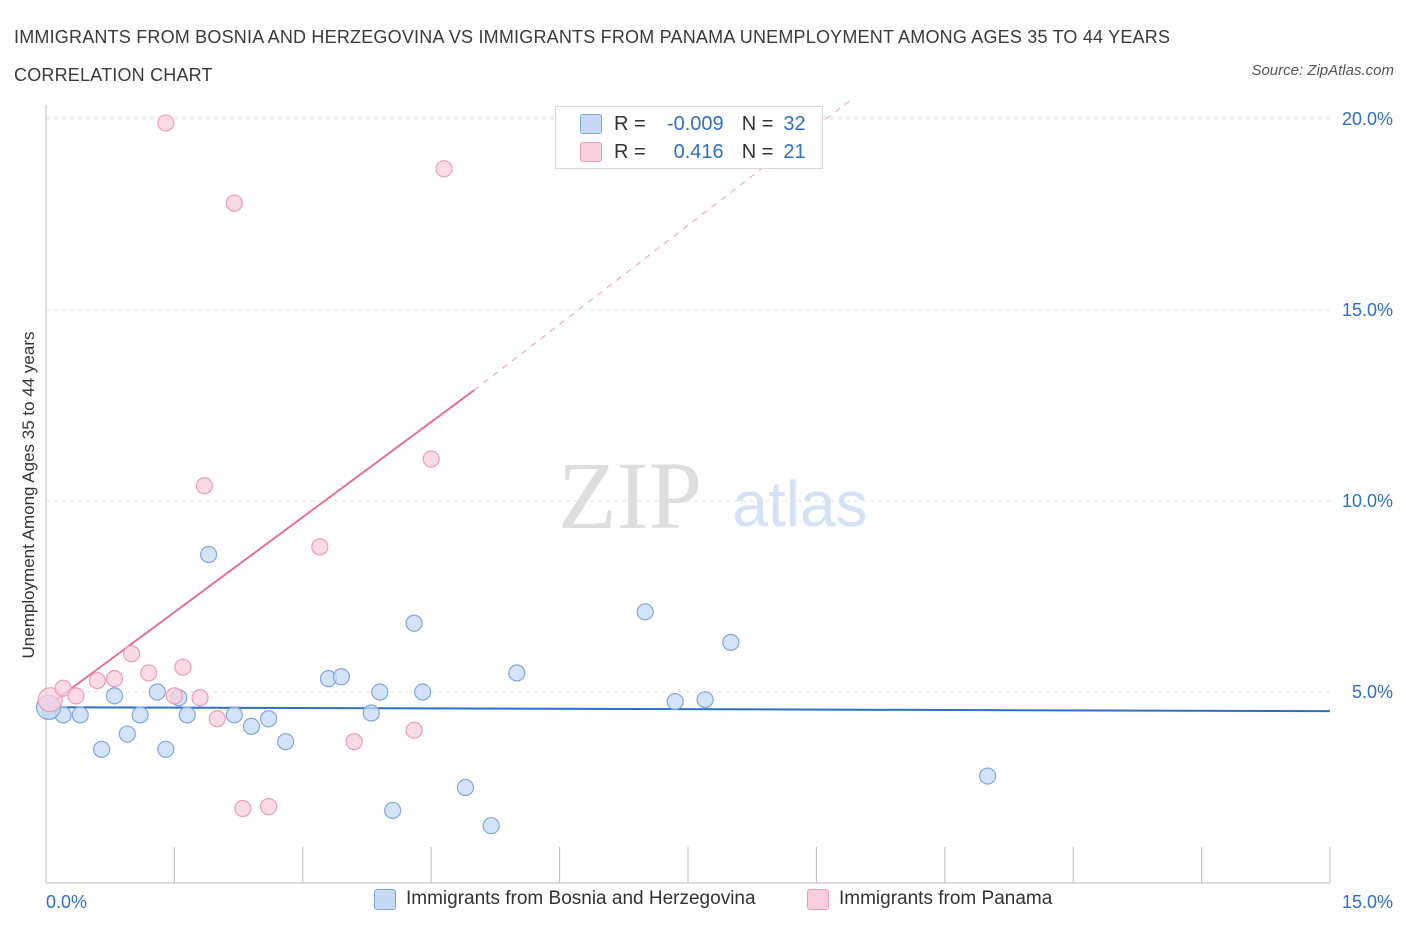 The height and width of the screenshot is (930, 1406). What do you see at coordinates (794, 123) in the screenshot?
I see `legend-n-value-bosnia: 32` at bounding box center [794, 123].